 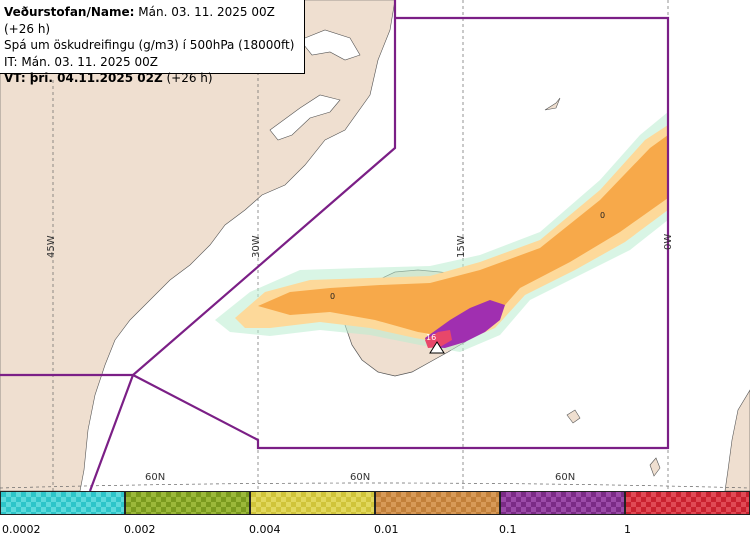 What do you see at coordinates (265, 529) in the screenshot?
I see `legend-tick: 0.004` at bounding box center [265, 529].